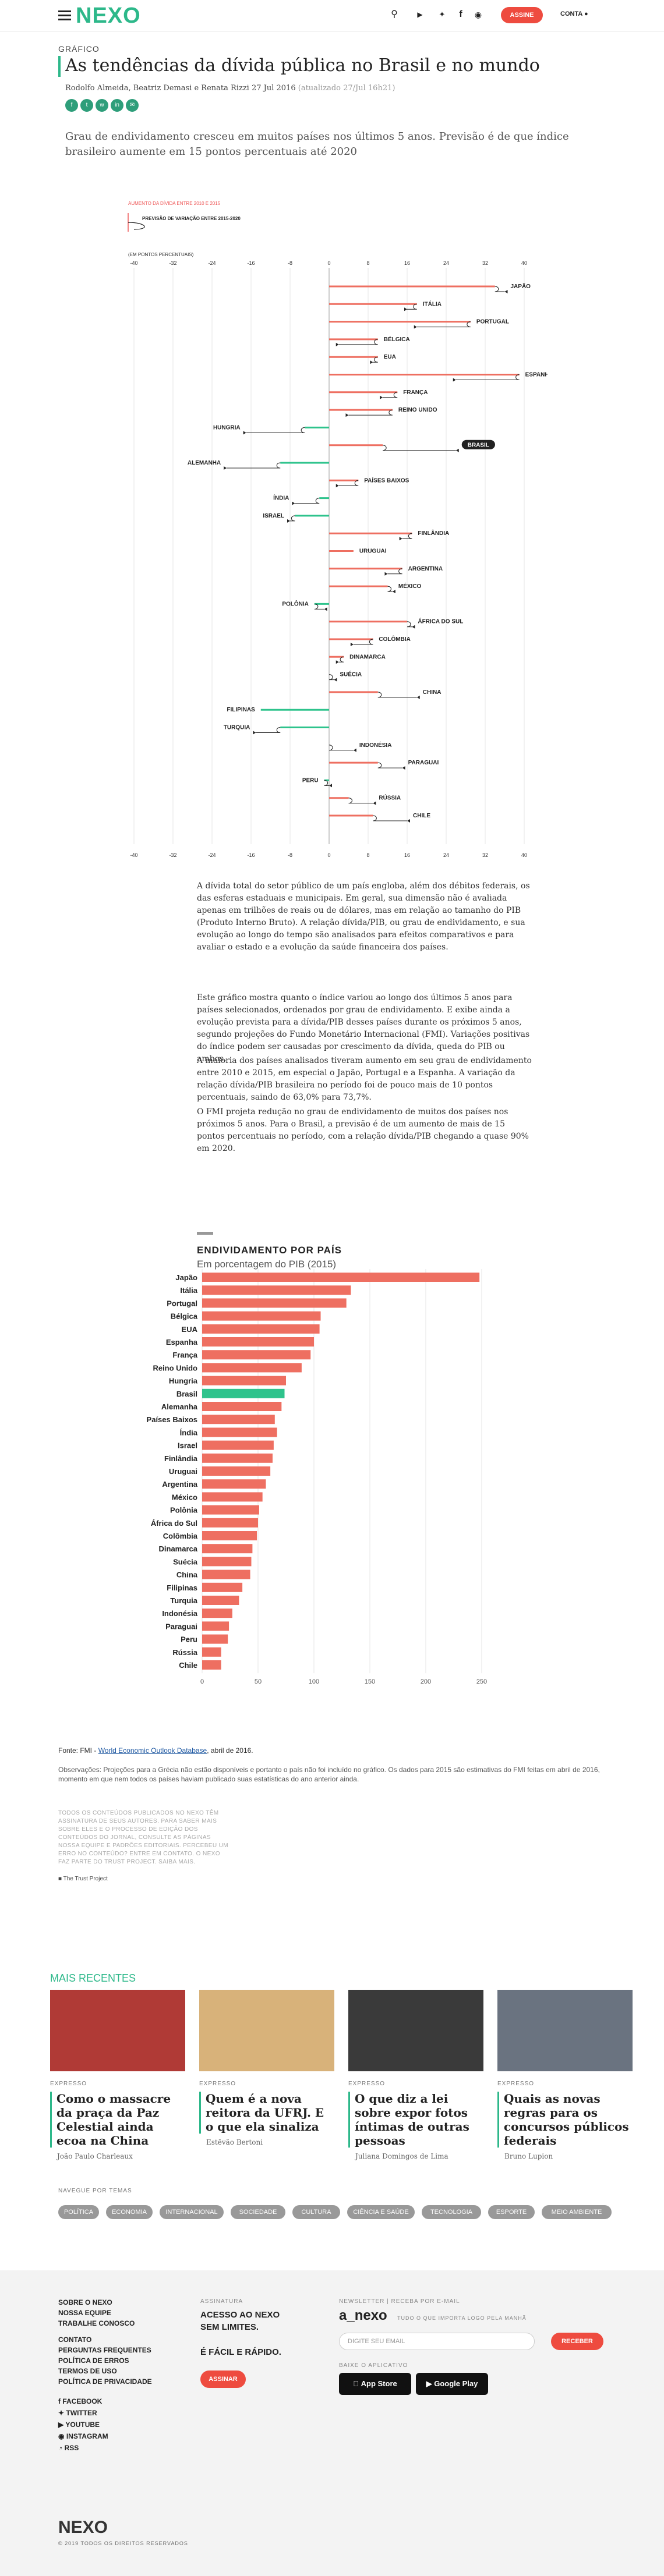  What do you see at coordinates (190, 1329) in the screenshot?
I see `bar-label: EUA` at bounding box center [190, 1329].